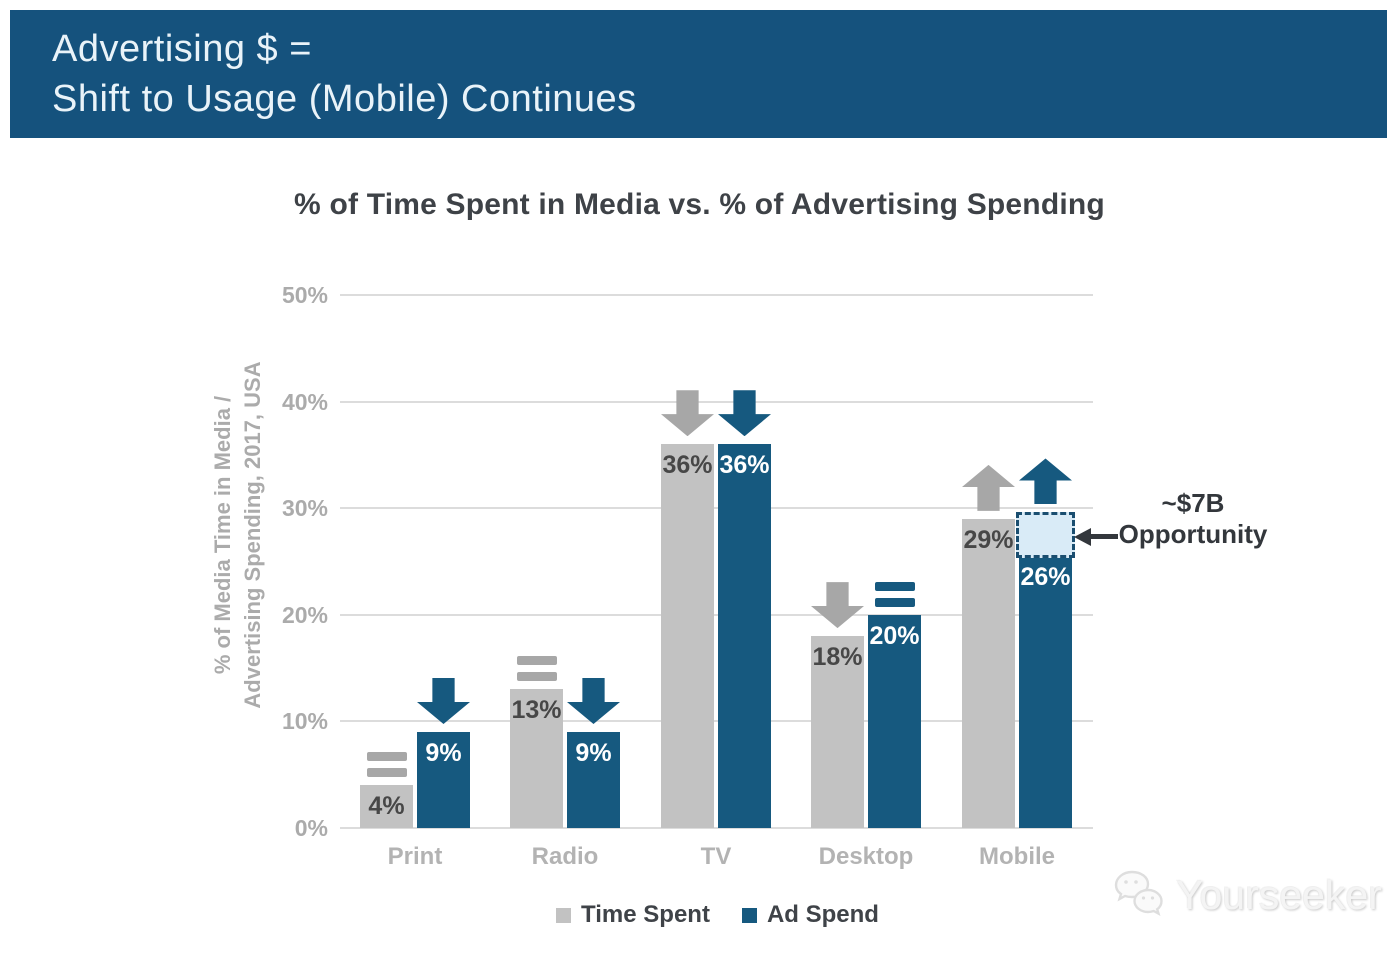 The width and height of the screenshot is (1399, 960). I want to click on bar-tv-time-spent, so click(687, 636).